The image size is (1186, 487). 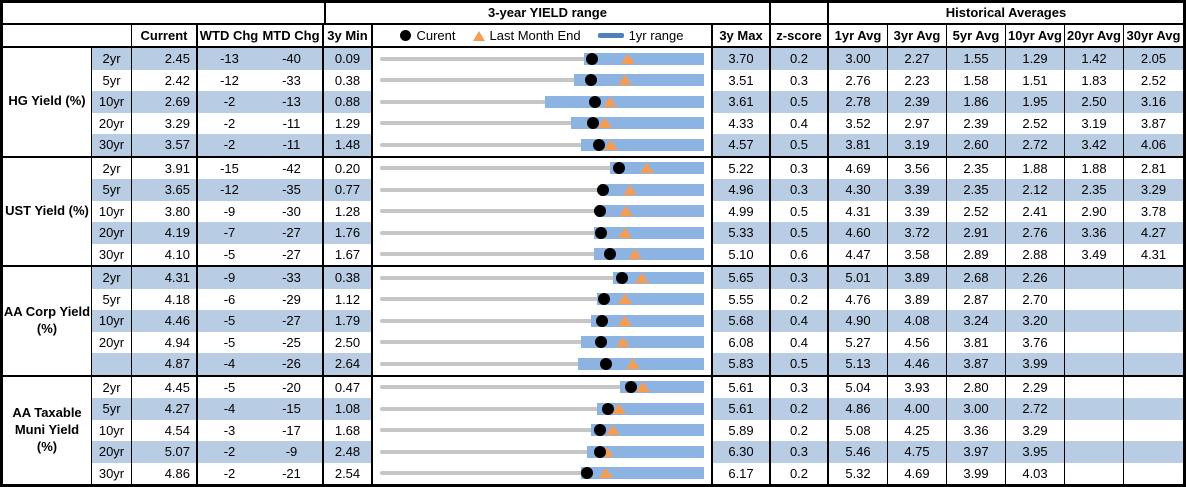 I want to click on 3y-min-cell: 1.76, so click(x=348, y=233).